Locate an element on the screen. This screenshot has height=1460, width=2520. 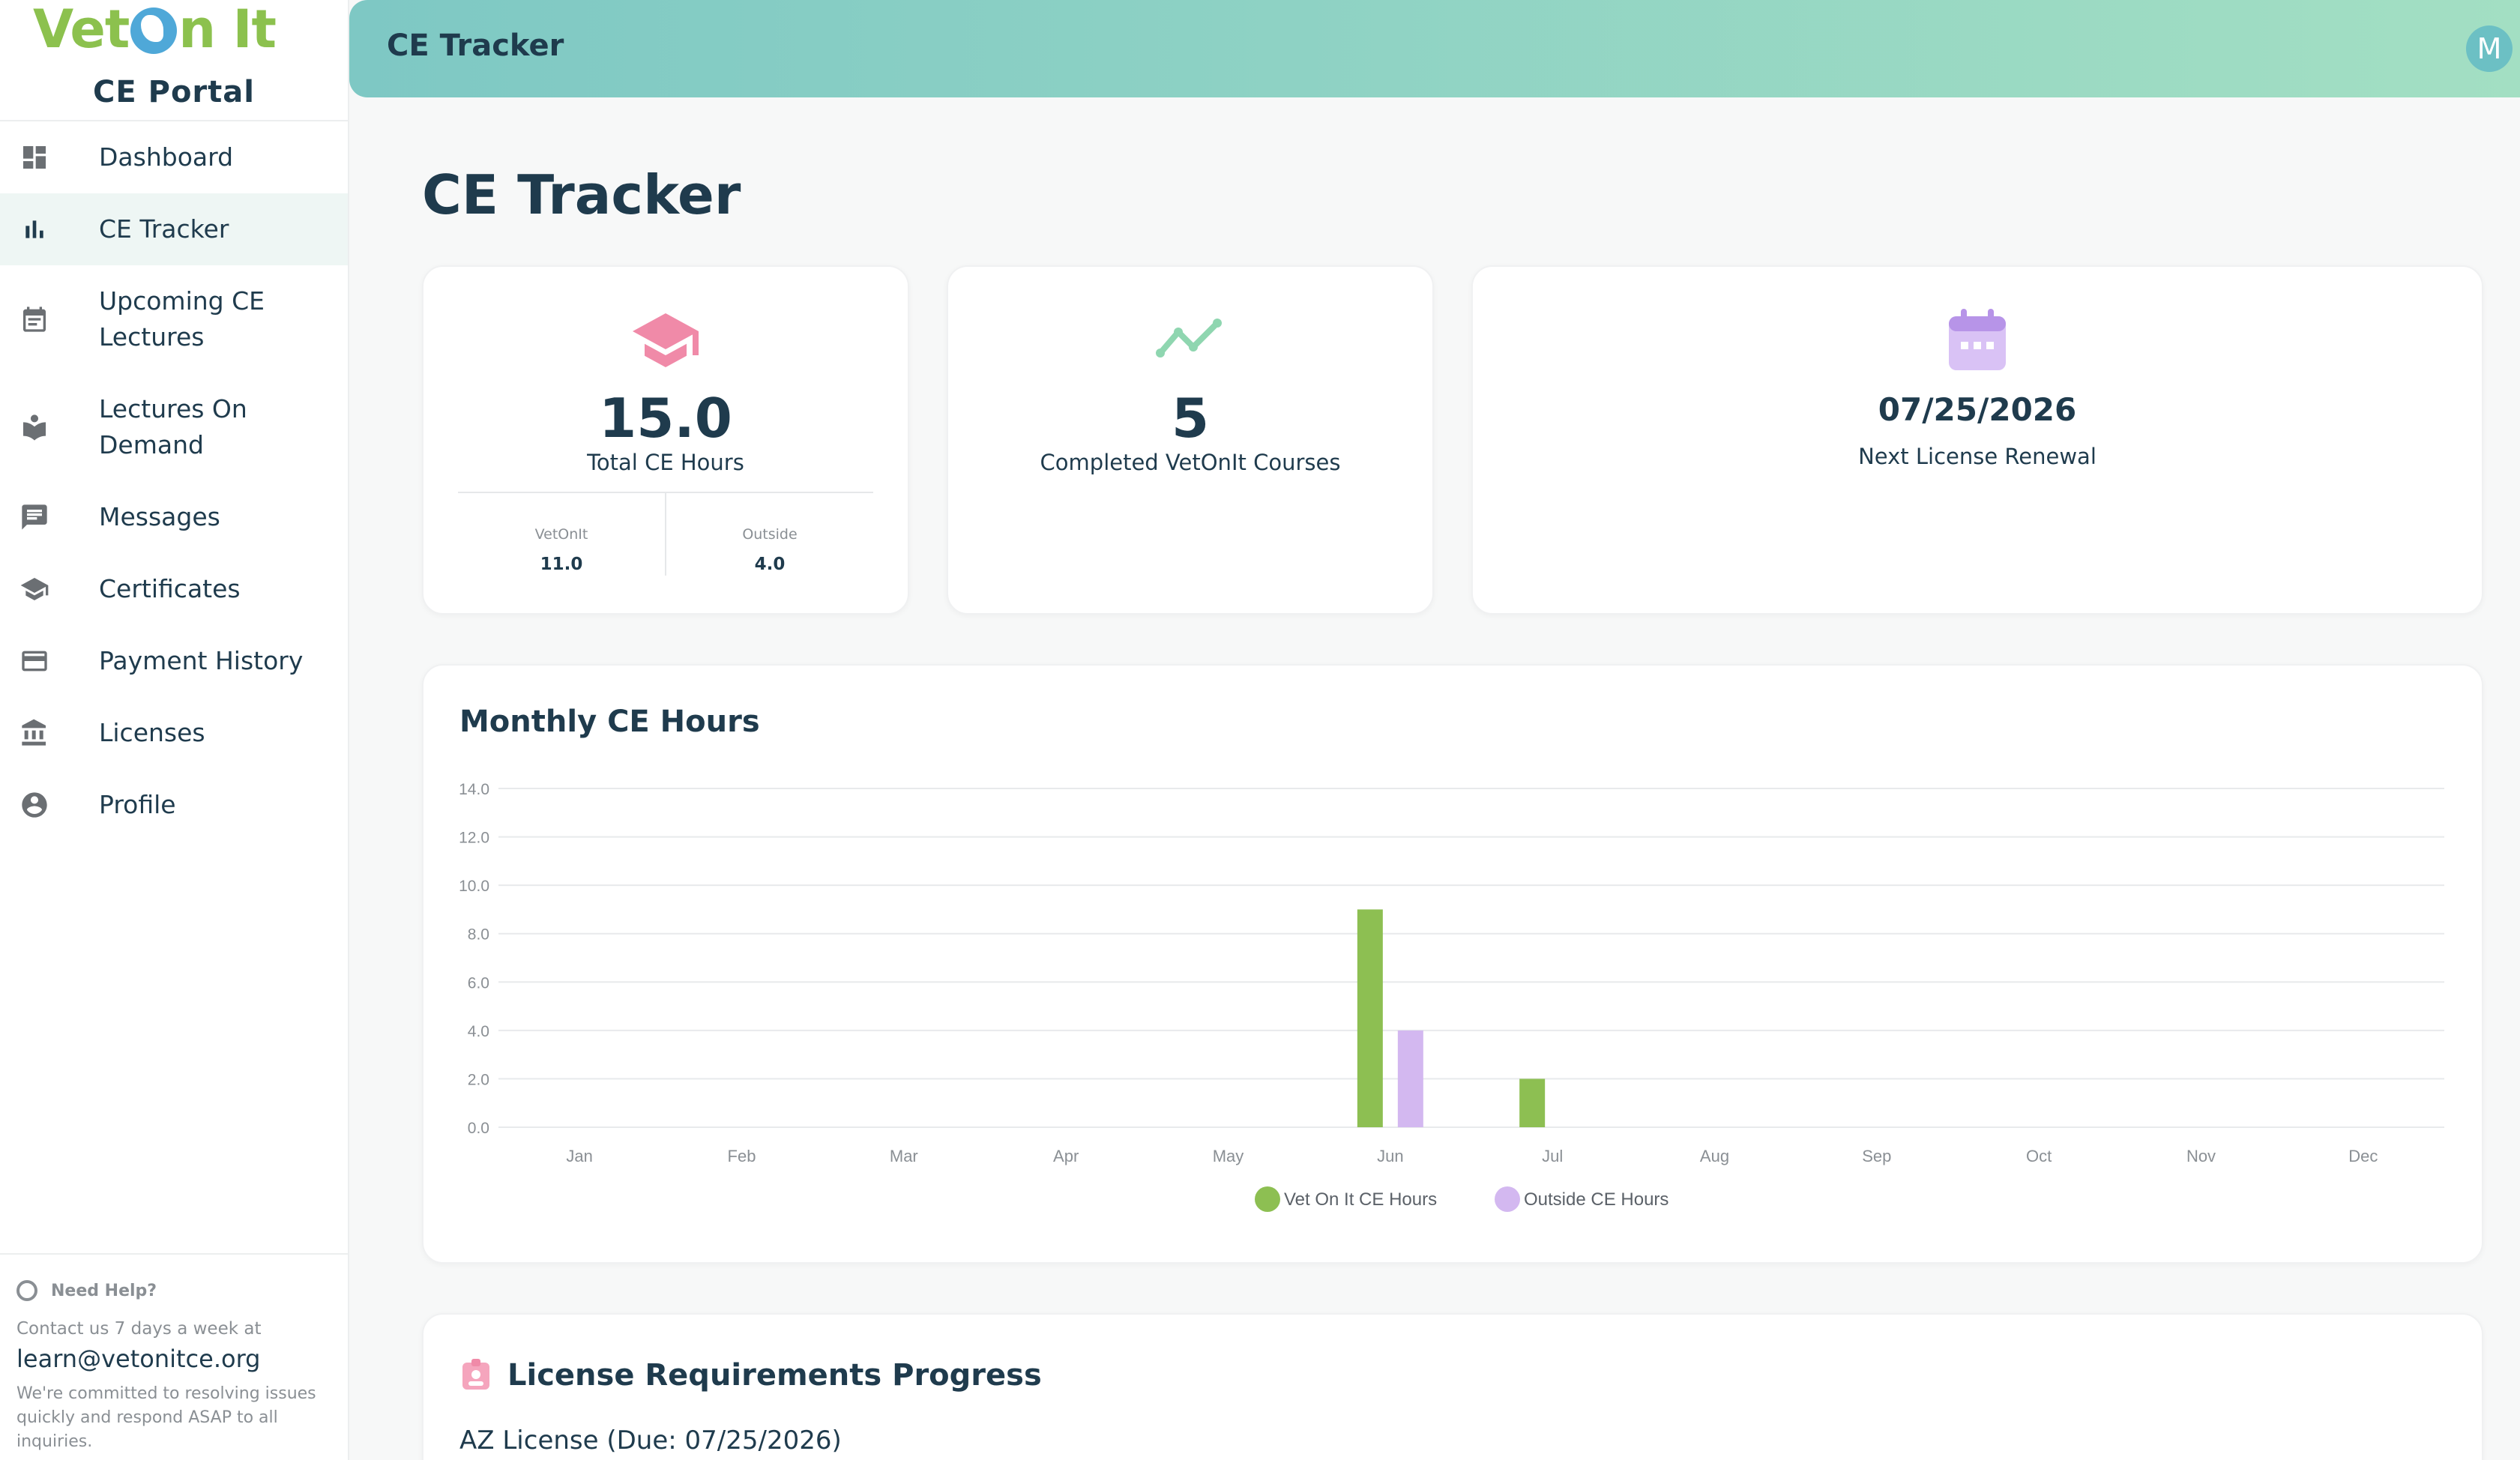
y-tick-label: 8.0 is located at coordinates (478, 935).